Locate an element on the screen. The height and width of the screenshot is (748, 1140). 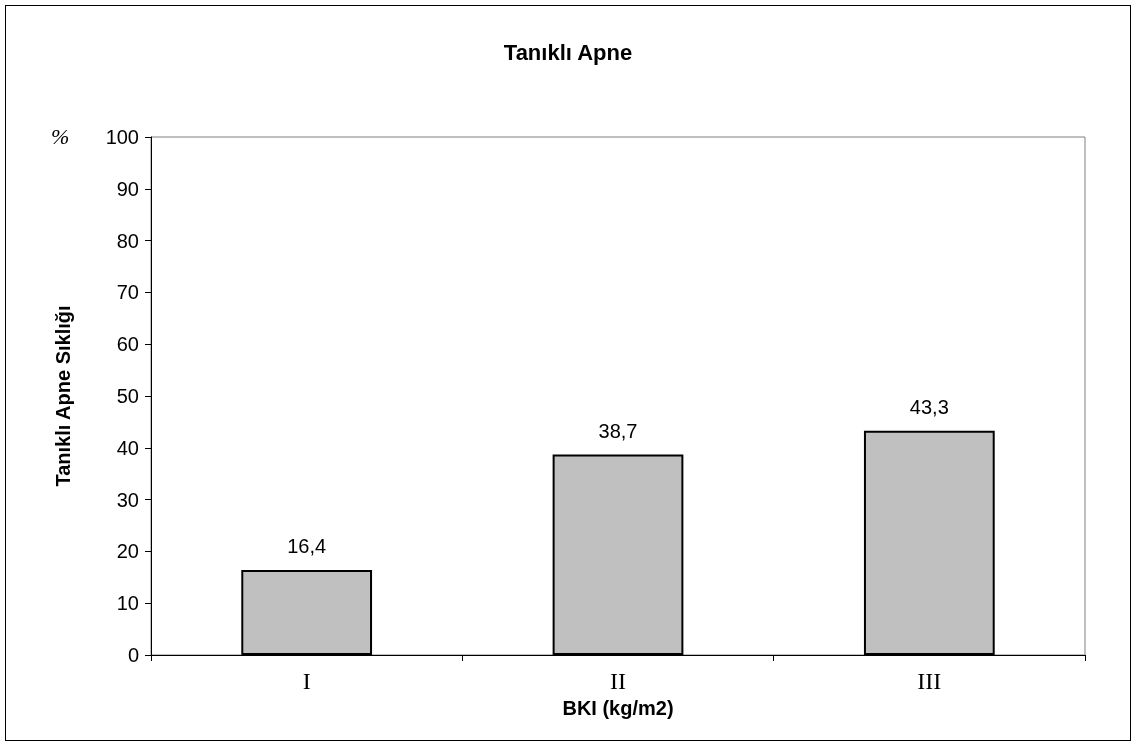
y-tick-label: 40 is located at coordinates (127, 447).